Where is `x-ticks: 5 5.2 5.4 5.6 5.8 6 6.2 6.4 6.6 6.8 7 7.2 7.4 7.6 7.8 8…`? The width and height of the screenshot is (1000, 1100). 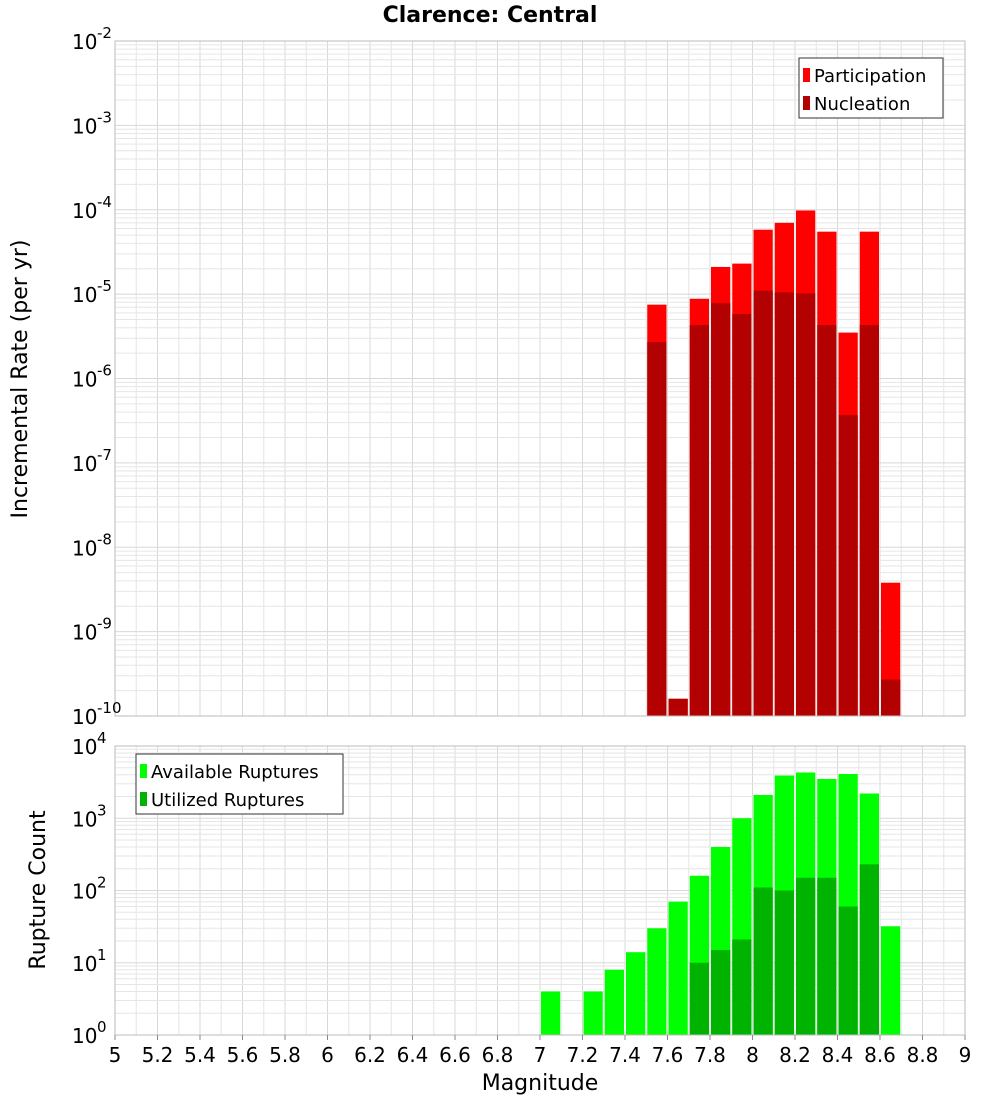 x-ticks: 5 5.2 5.4 5.6 5.8 6 6.2 6.4 6.6 6.8 7 7.2 7.4 7.6 7.8 8… is located at coordinates (540, 1051).